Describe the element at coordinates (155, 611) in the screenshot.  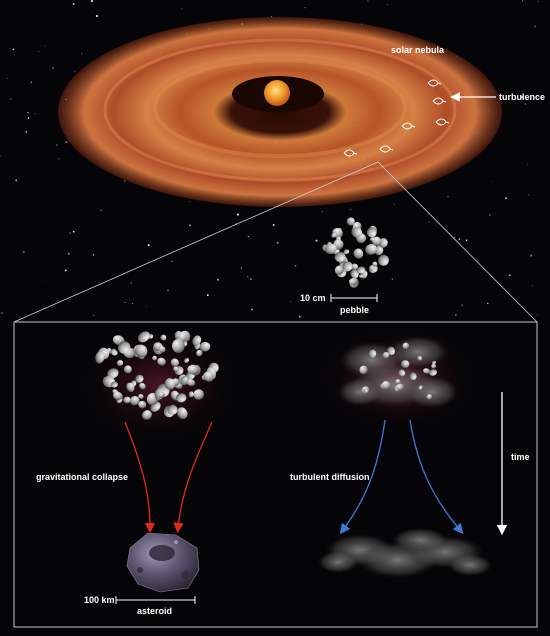
I see `label-asteroid: asteroid` at that location.